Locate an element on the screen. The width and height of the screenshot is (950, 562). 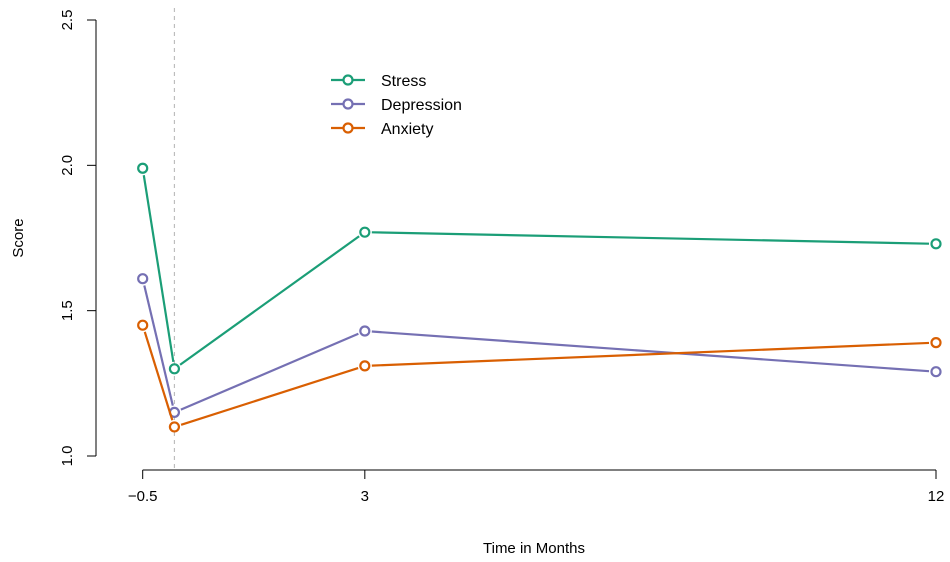
x-tick-label: 12 is located at coordinates (936, 496).